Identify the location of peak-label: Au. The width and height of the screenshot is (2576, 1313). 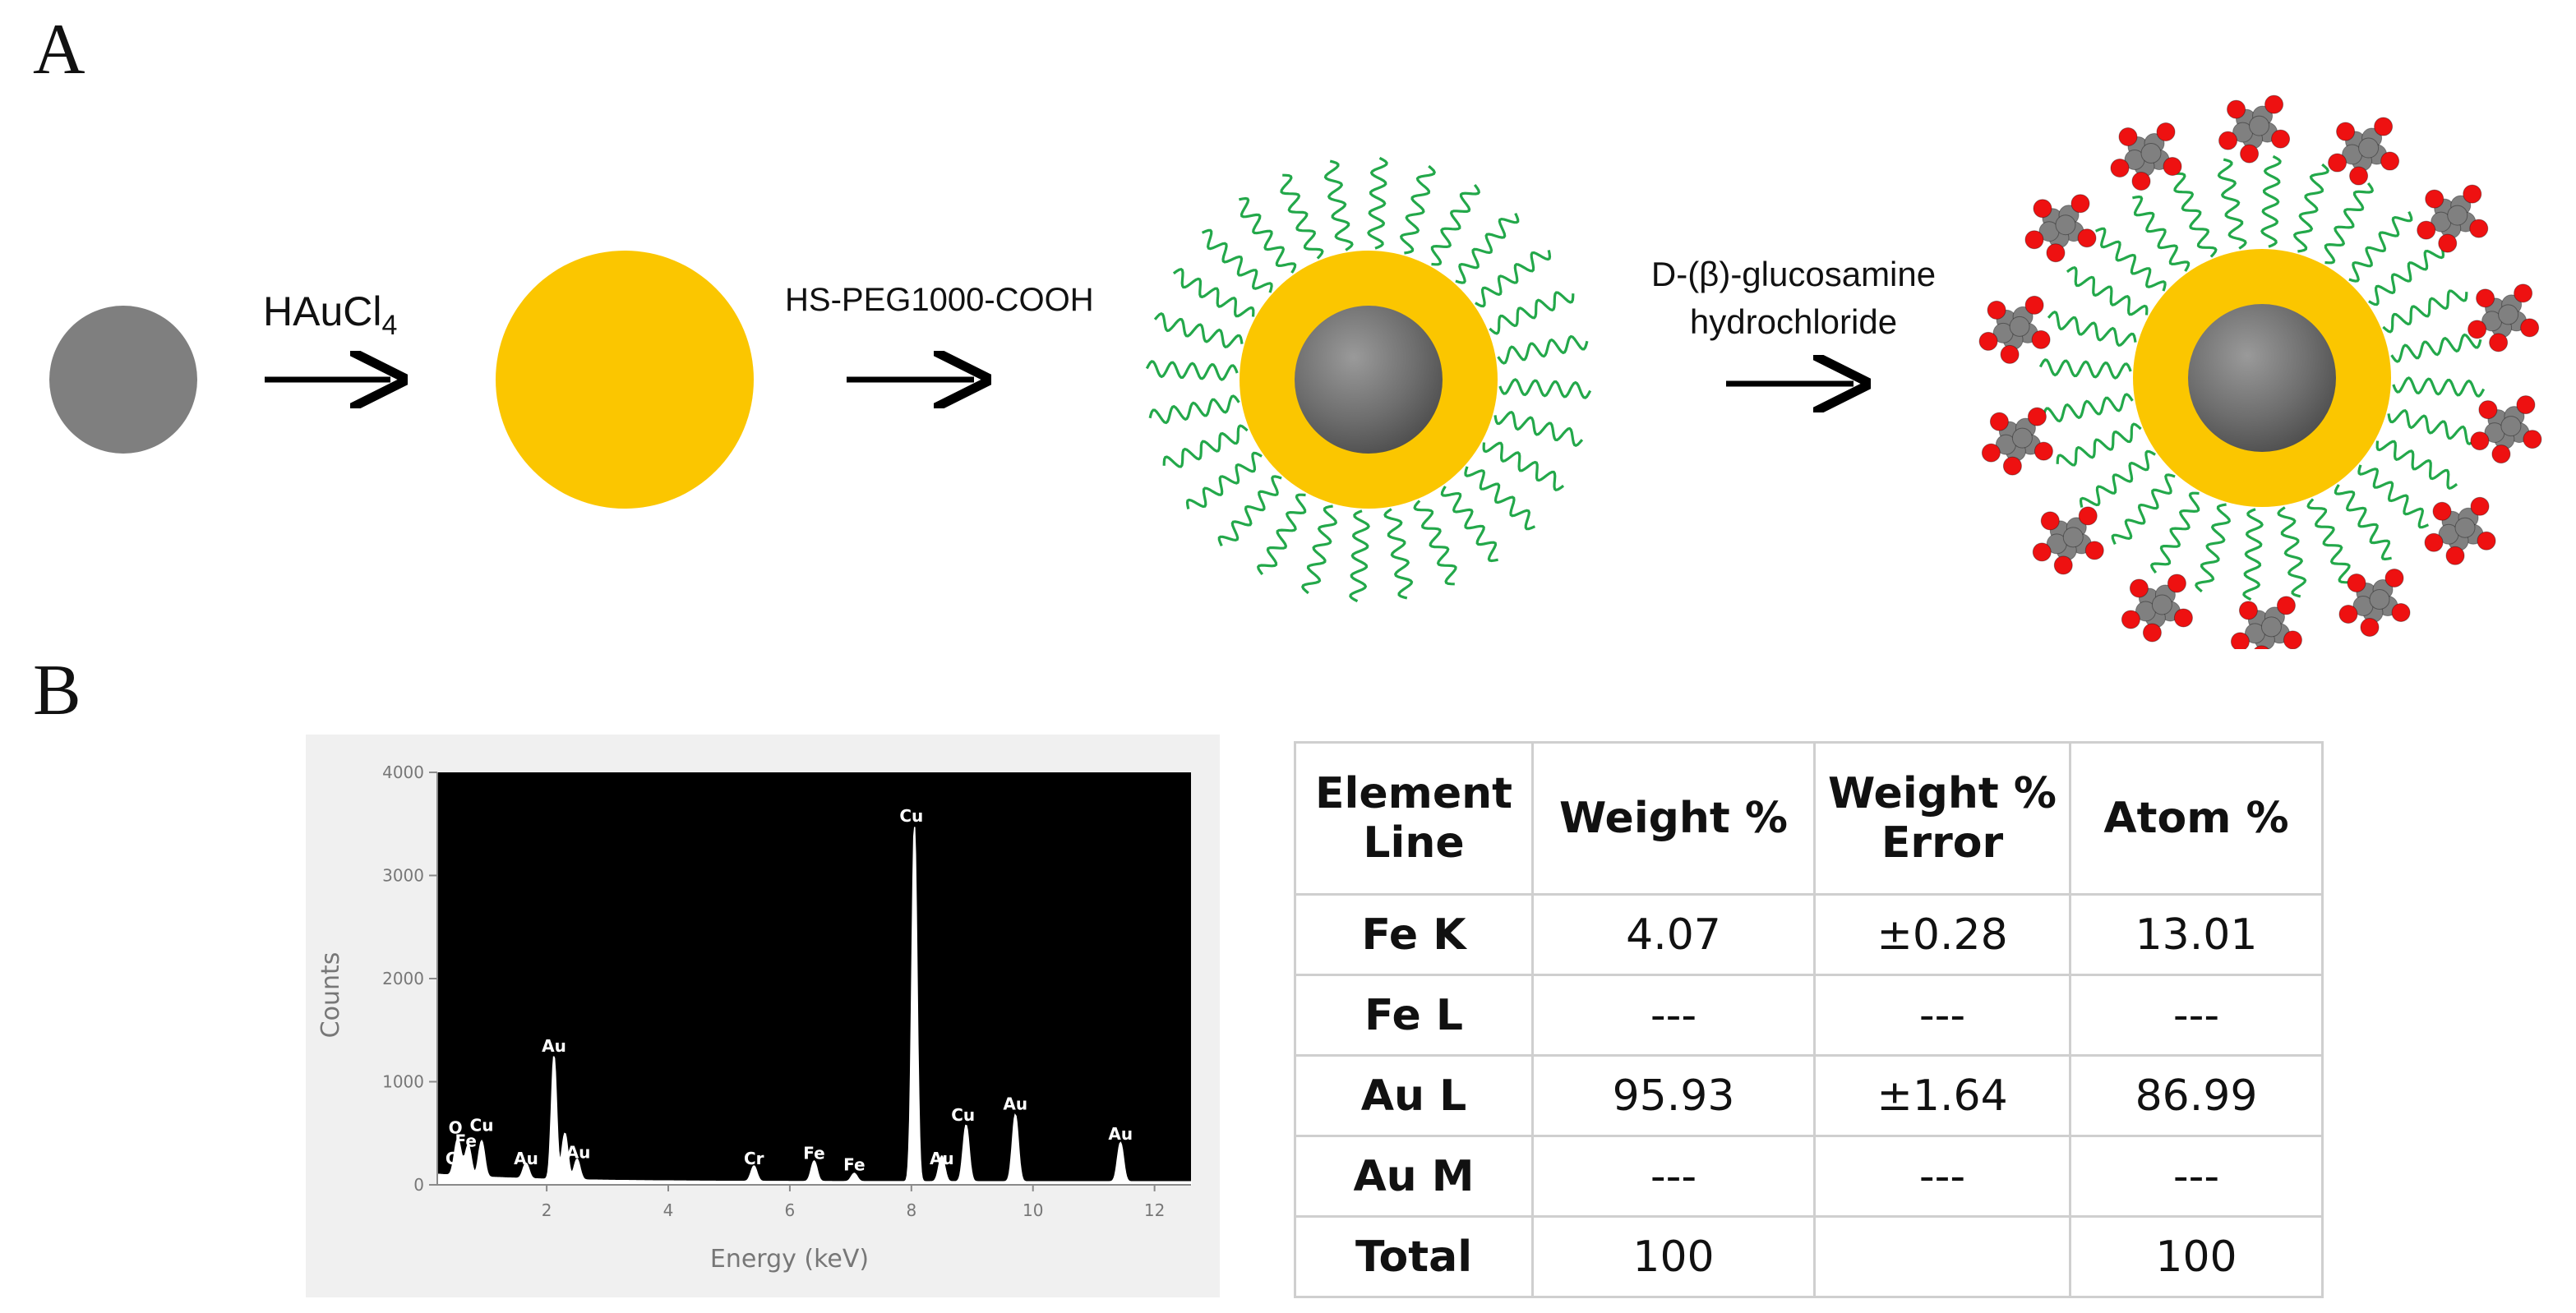
(526, 1158).